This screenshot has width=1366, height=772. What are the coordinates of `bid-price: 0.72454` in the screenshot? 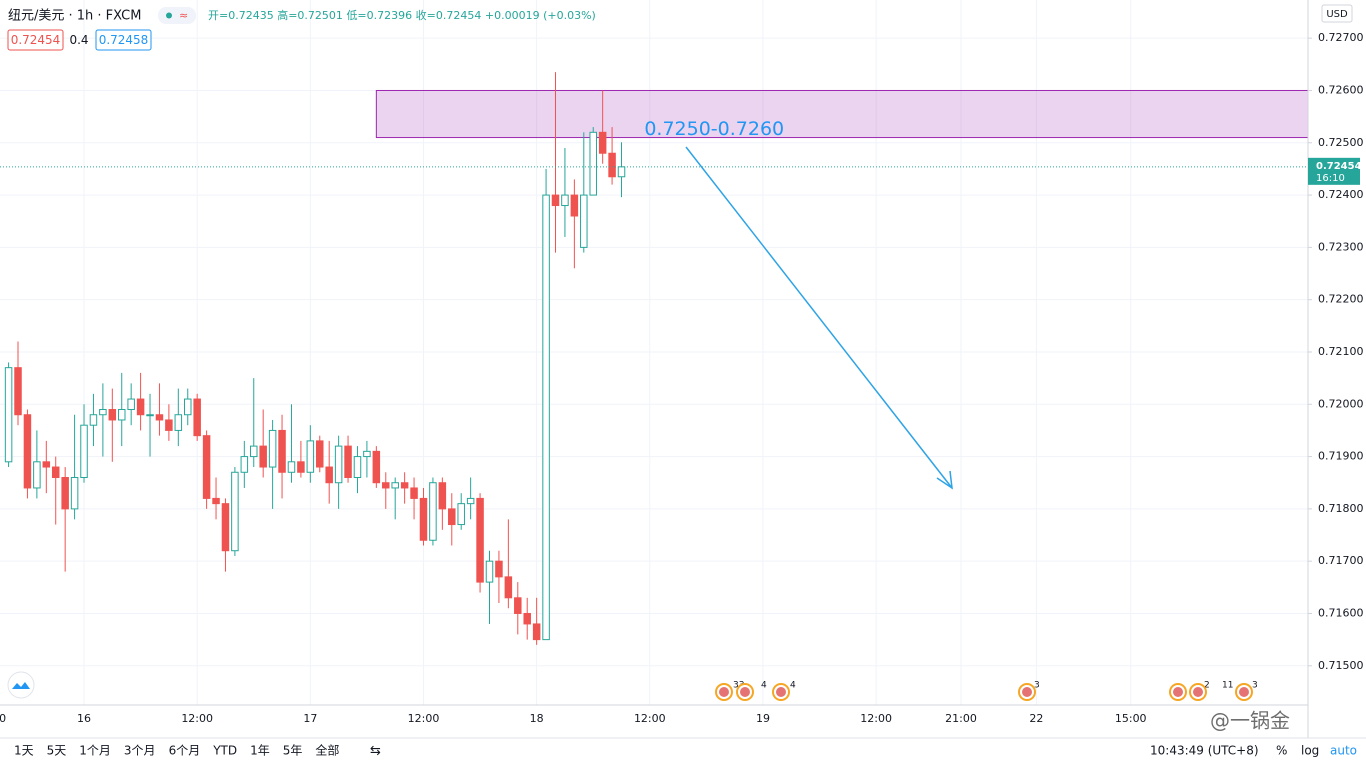 It's located at (36, 40).